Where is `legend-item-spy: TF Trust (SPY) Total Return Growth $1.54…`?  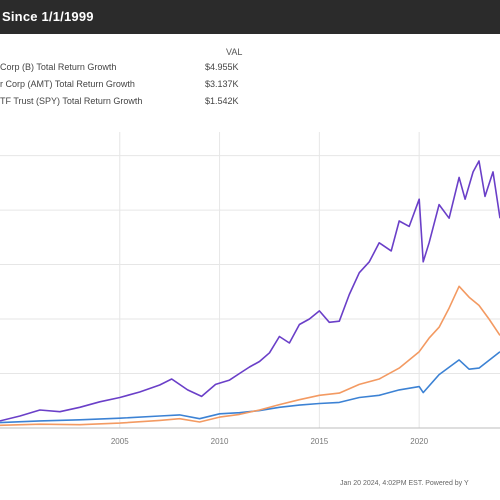 legend-item-spy: TF Trust (SPY) Total Return Growth $1.54… is located at coordinates (125, 103).